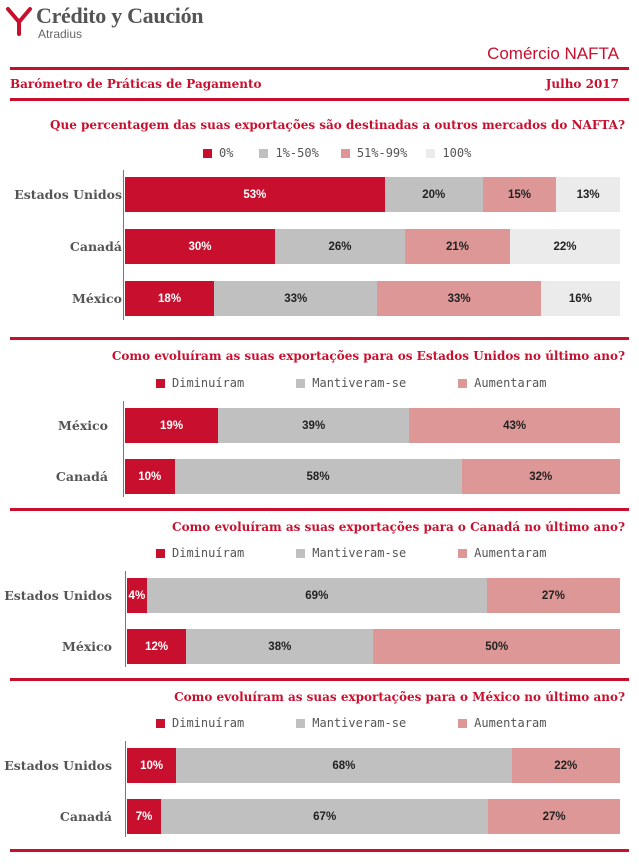  Describe the element at coordinates (170, 298) in the screenshot. I see `bar-segment: 18%` at that location.